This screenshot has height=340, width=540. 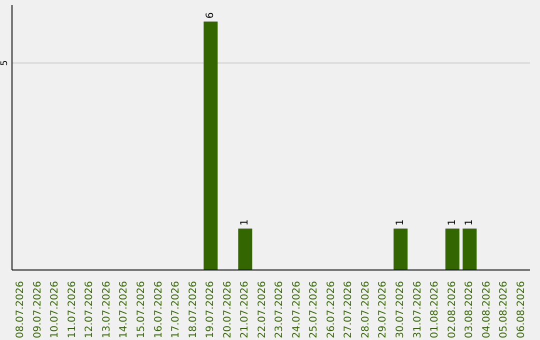 I want to click on x-tick-label: 20.07.2026, so click(x=228, y=309).